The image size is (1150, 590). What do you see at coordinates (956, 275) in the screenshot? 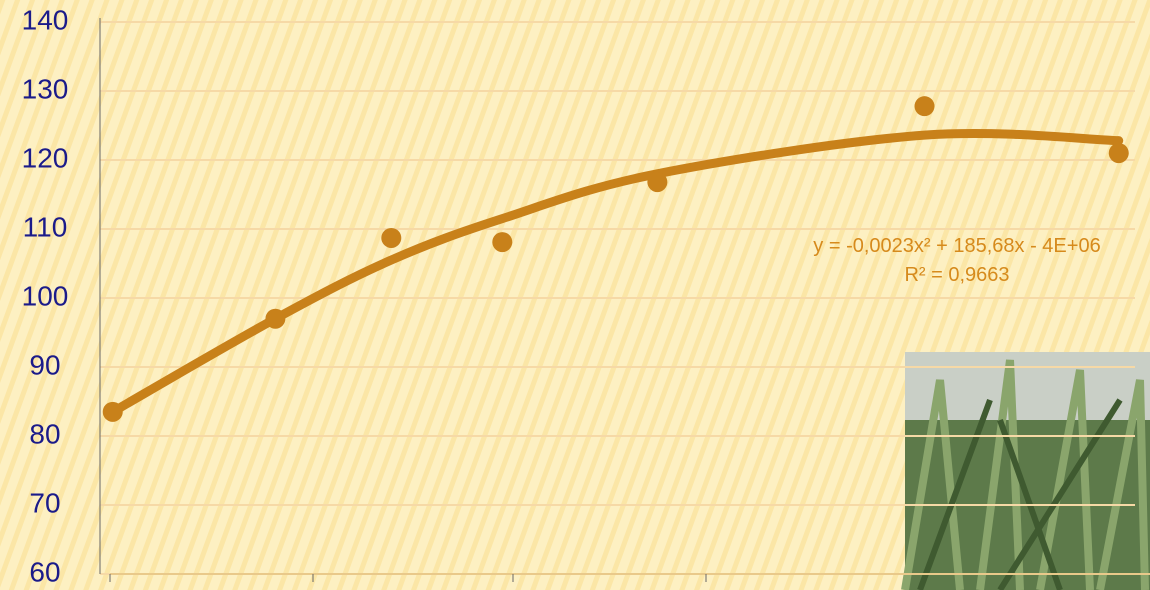
I see `r-squared: R² = 0,9663` at bounding box center [956, 275].